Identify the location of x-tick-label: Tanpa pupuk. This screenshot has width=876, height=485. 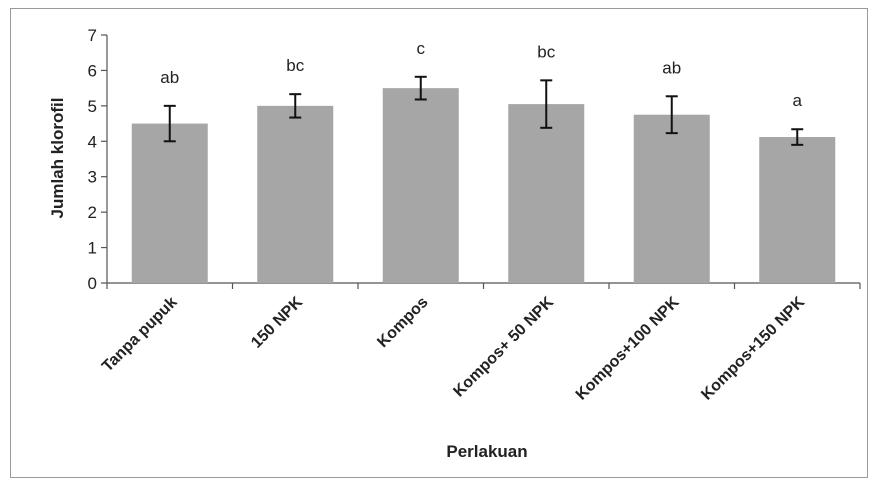
(140, 335).